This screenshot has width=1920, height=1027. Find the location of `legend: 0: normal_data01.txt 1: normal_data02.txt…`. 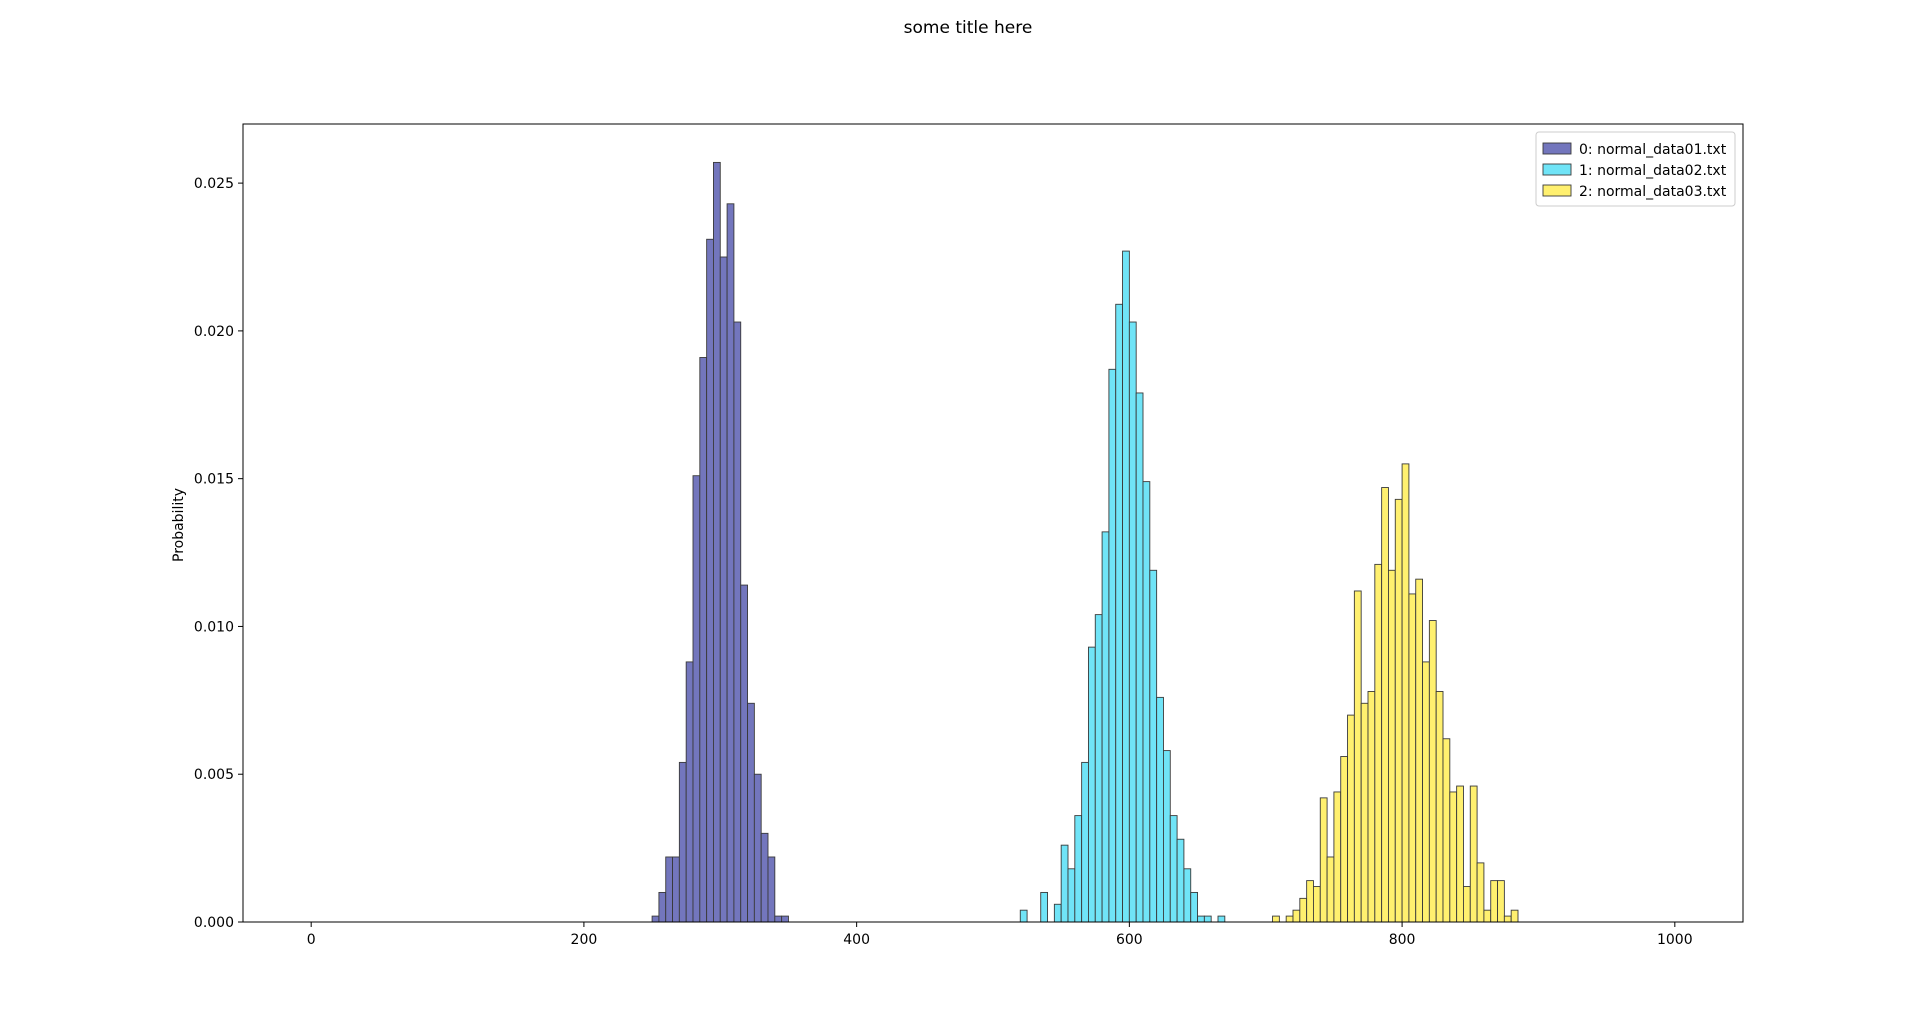

legend: 0: normal_data01.txt 1: normal_data02.txt… is located at coordinates (1635, 169).